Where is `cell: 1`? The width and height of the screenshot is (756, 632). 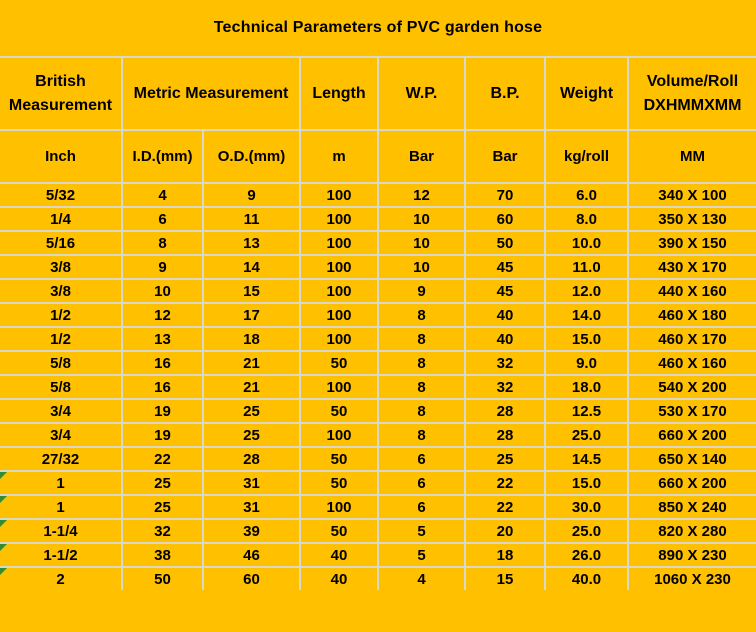
cell: 1 is located at coordinates (61, 483).